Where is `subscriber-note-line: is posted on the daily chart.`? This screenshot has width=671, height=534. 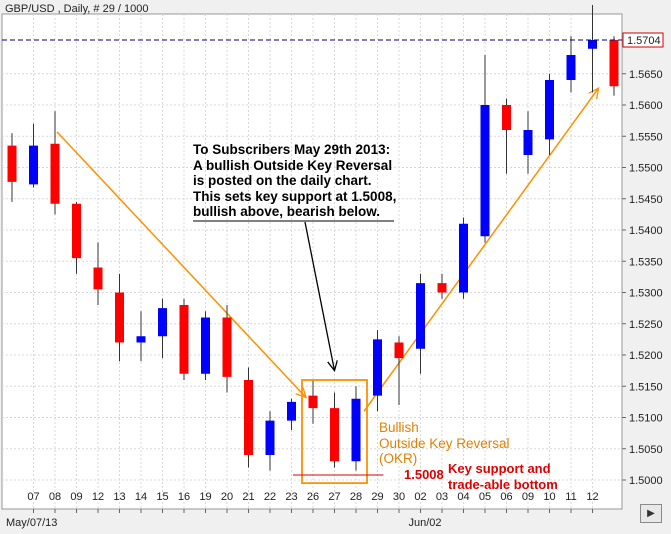 subscriber-note-line: is posted on the daily chart. is located at coordinates (282, 180).